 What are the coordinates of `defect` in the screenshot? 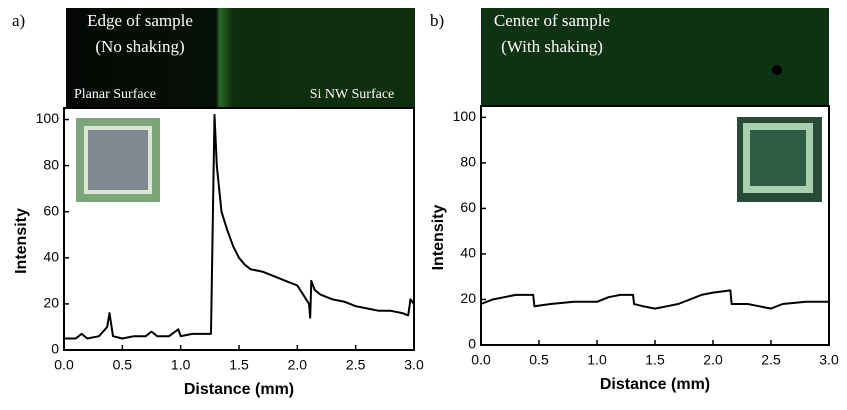 It's located at (777, 70).